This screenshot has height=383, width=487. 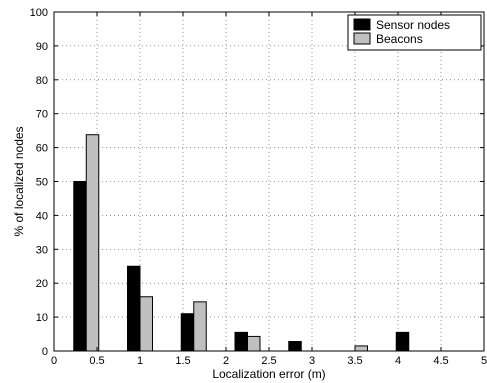 What do you see at coordinates (42, 183) in the screenshot?
I see `y-tick-label: 50` at bounding box center [42, 183].